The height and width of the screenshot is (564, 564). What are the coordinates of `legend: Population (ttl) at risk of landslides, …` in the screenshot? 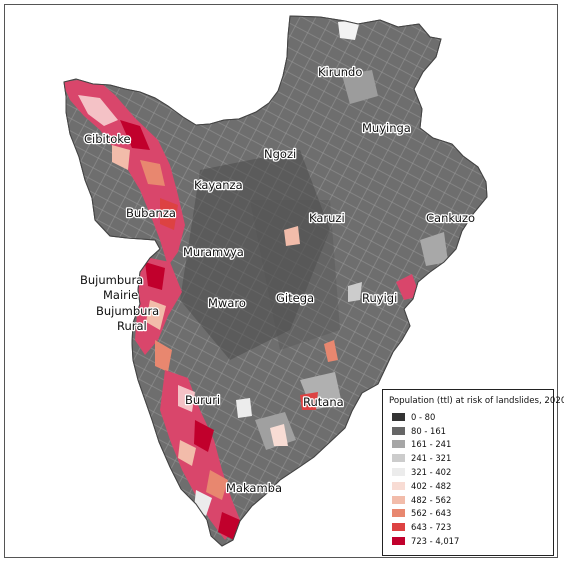 It's located at (473, 472).